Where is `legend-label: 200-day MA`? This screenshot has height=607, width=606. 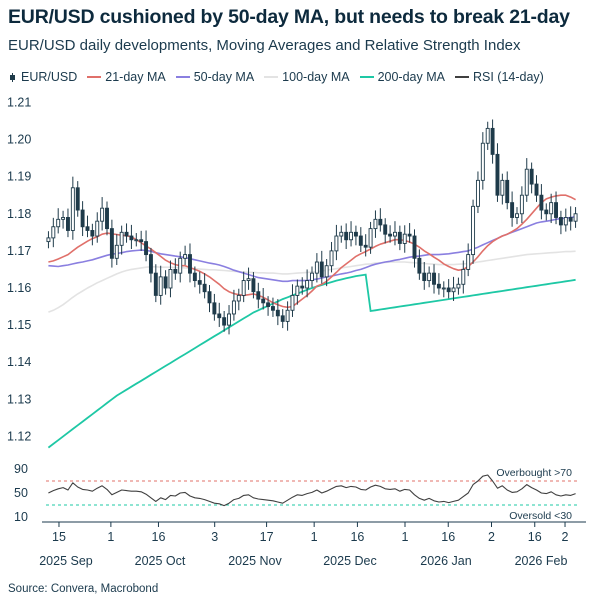 legend-label: 200-day MA is located at coordinates (411, 77).